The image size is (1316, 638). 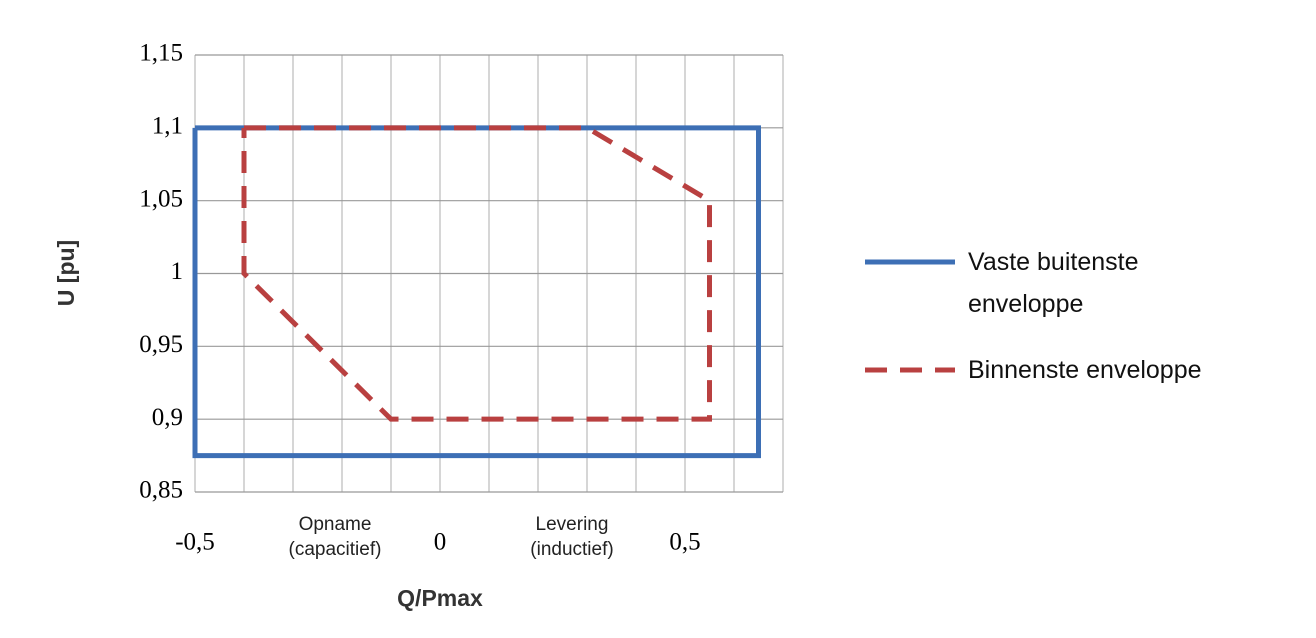 What do you see at coordinates (335, 537) in the screenshot?
I see `annotation: Opname (capacitief)` at bounding box center [335, 537].